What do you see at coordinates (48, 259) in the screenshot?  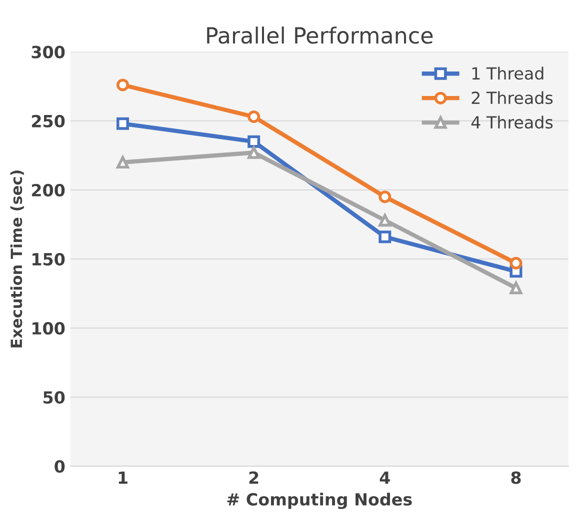 I see `y-tick-label: 150` at bounding box center [48, 259].